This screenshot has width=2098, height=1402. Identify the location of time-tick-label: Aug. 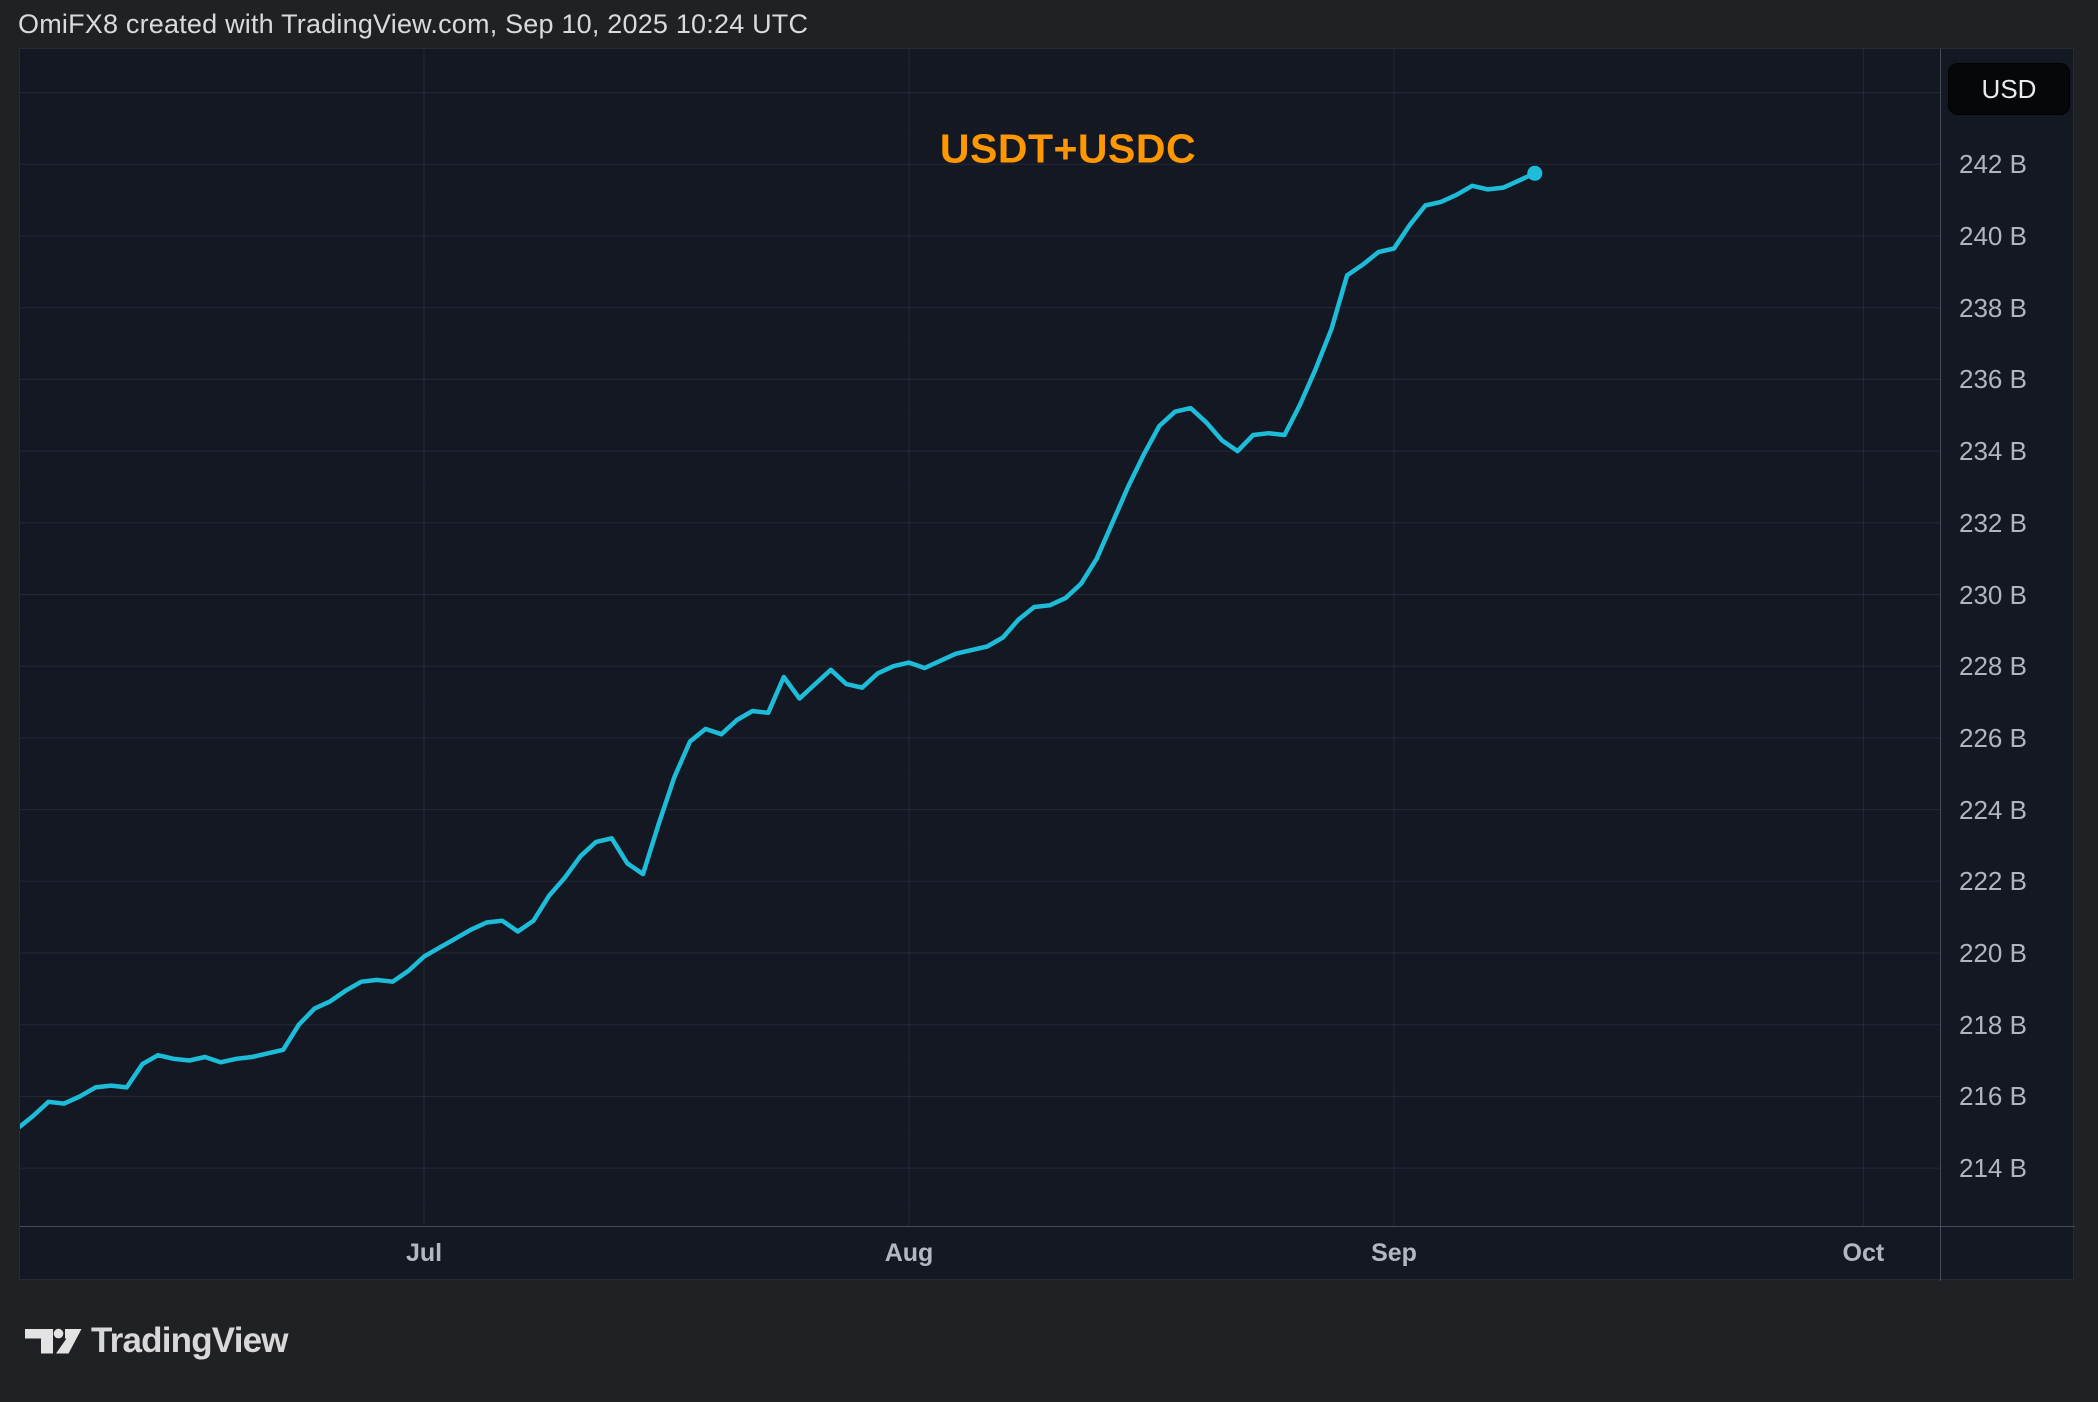
(909, 1253).